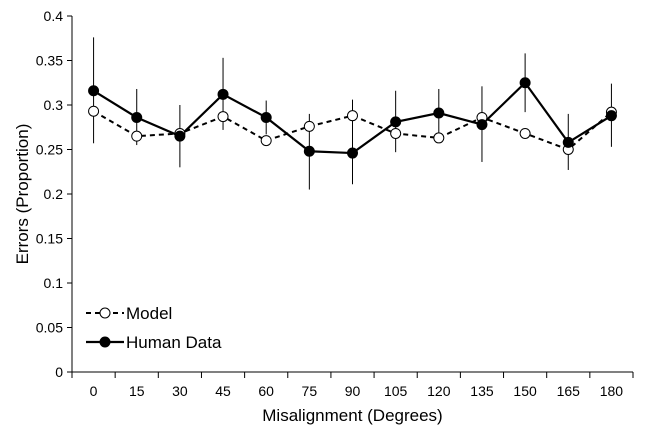  What do you see at coordinates (49, 328) in the screenshot?
I see `y-tick-label: 0.05` at bounding box center [49, 328].